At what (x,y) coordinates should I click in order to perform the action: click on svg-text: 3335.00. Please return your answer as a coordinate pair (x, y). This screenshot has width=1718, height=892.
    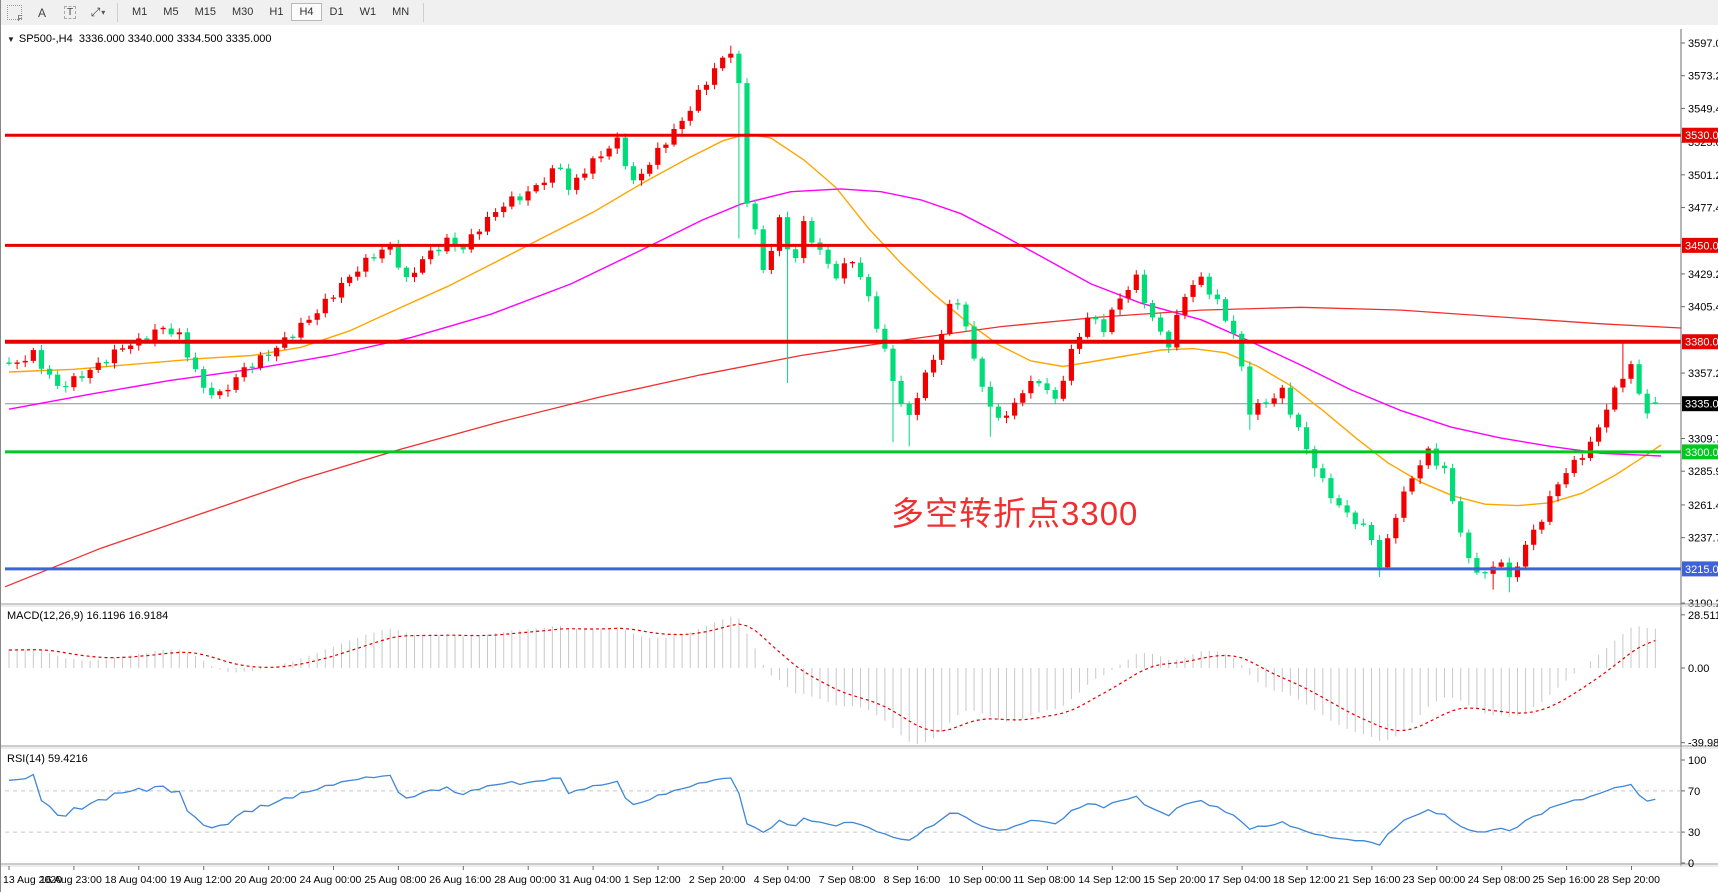
    Looking at the image, I should click on (1701, 405).